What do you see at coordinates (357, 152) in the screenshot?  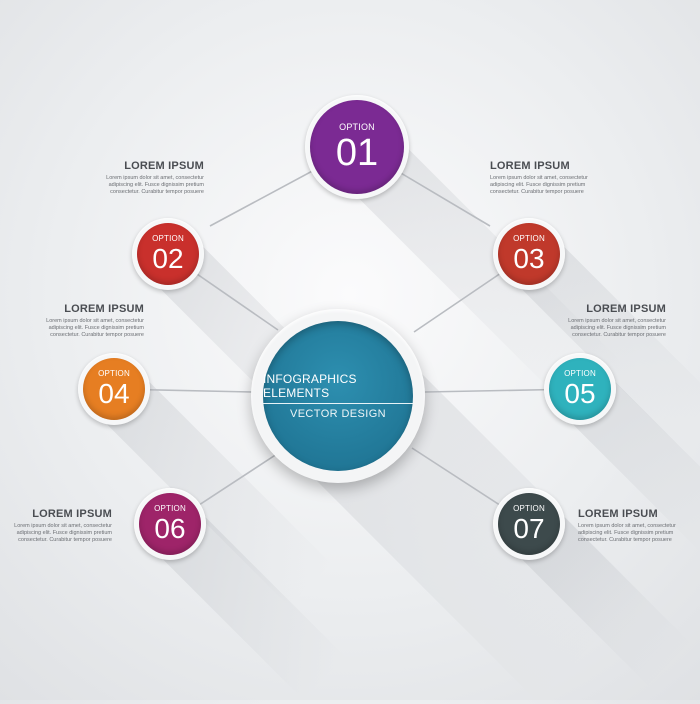 I see `option-number: 01` at bounding box center [357, 152].